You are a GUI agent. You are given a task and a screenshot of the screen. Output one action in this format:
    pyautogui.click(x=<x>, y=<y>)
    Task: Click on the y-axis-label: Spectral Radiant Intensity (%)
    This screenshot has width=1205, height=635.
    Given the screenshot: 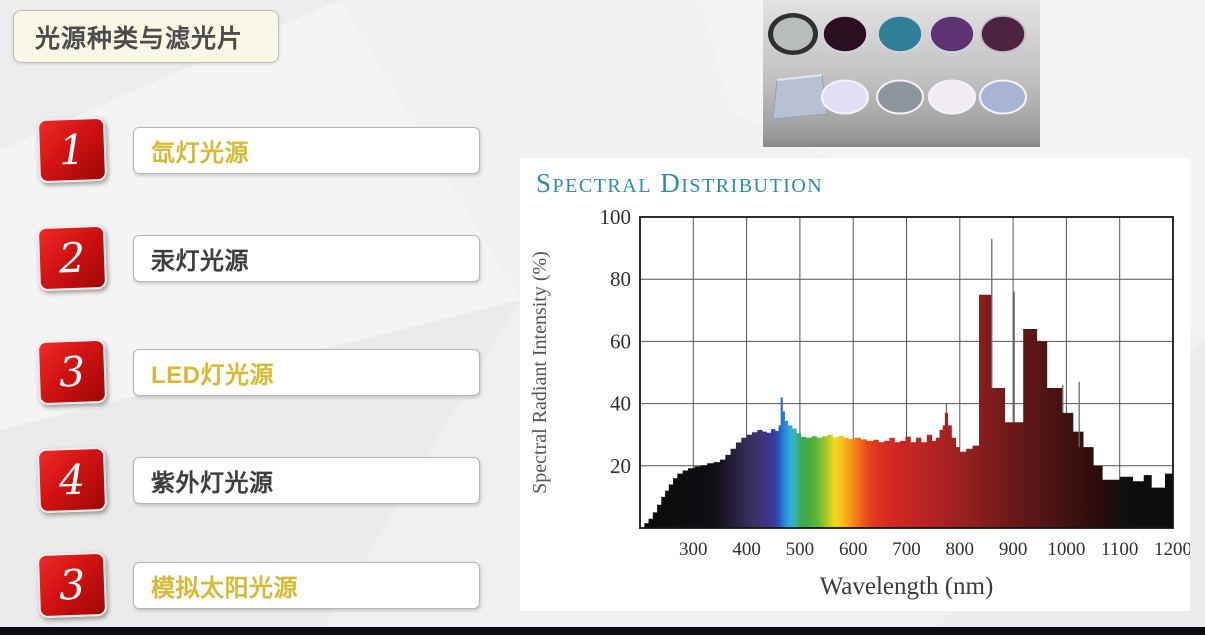 What is the action you would take?
    pyautogui.click(x=540, y=372)
    